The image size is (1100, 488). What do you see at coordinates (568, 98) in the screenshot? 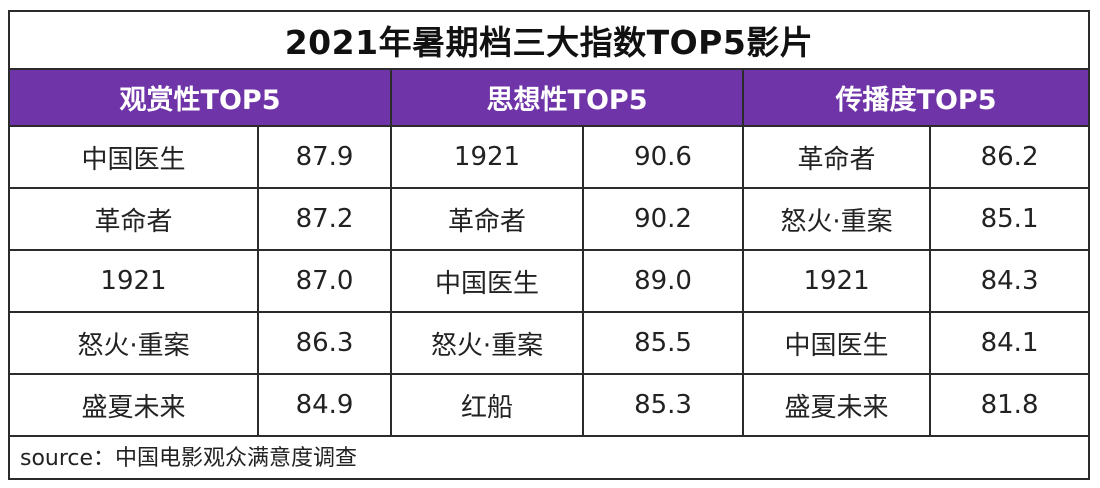
I see `header-thought: 思想性TOP5` at bounding box center [568, 98].